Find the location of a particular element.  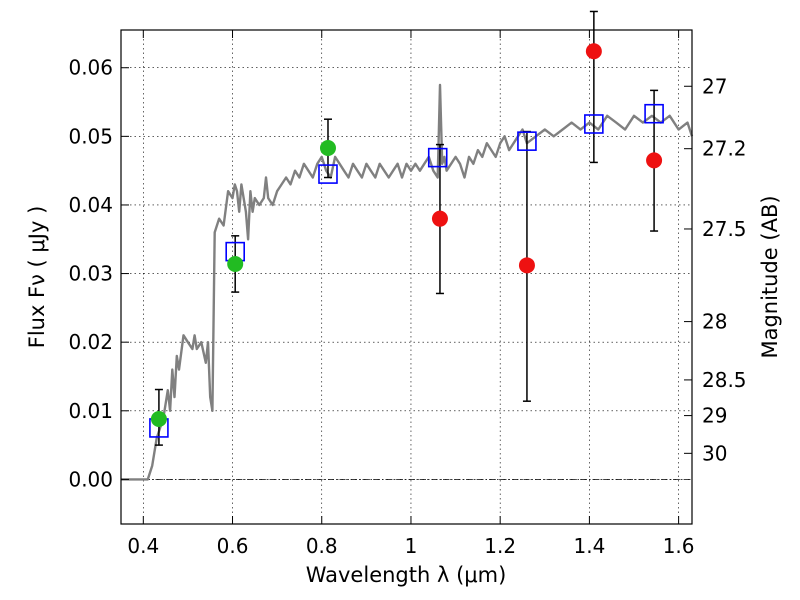

x-tick-label: 1.4 is located at coordinates (589, 546).